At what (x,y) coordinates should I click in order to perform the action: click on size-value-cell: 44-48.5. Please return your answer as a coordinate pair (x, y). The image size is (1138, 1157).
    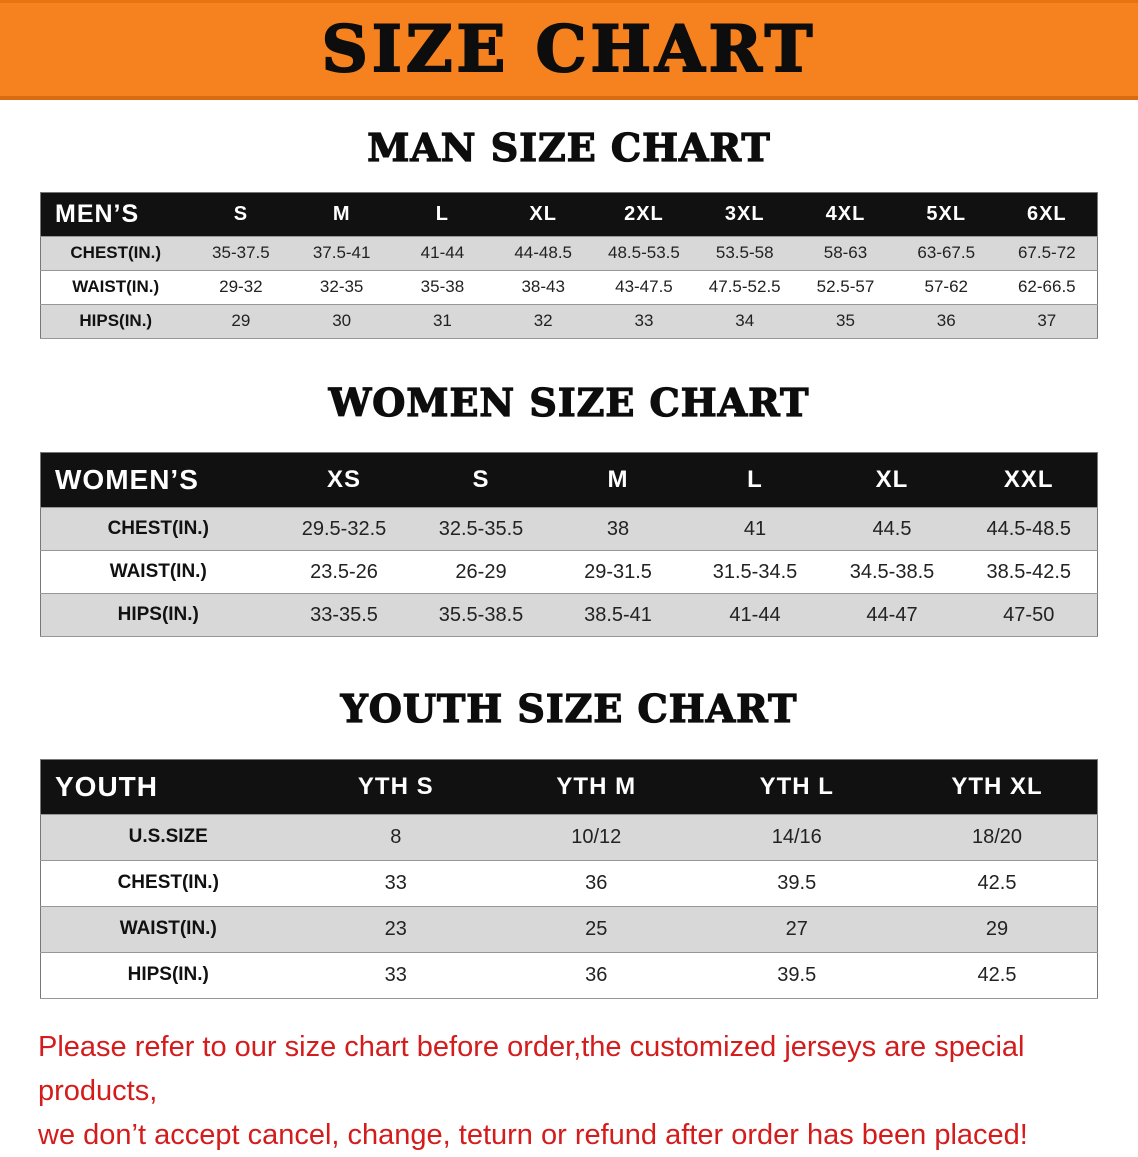
    Looking at the image, I should click on (543, 252).